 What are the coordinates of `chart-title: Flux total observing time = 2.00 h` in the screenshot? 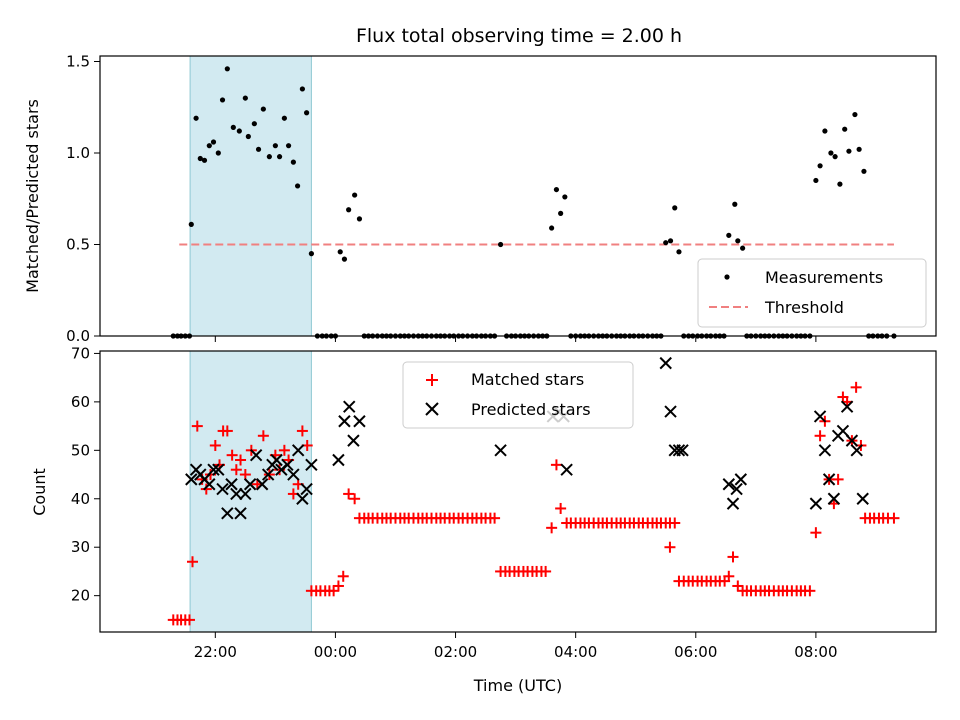 It's located at (519, 36).